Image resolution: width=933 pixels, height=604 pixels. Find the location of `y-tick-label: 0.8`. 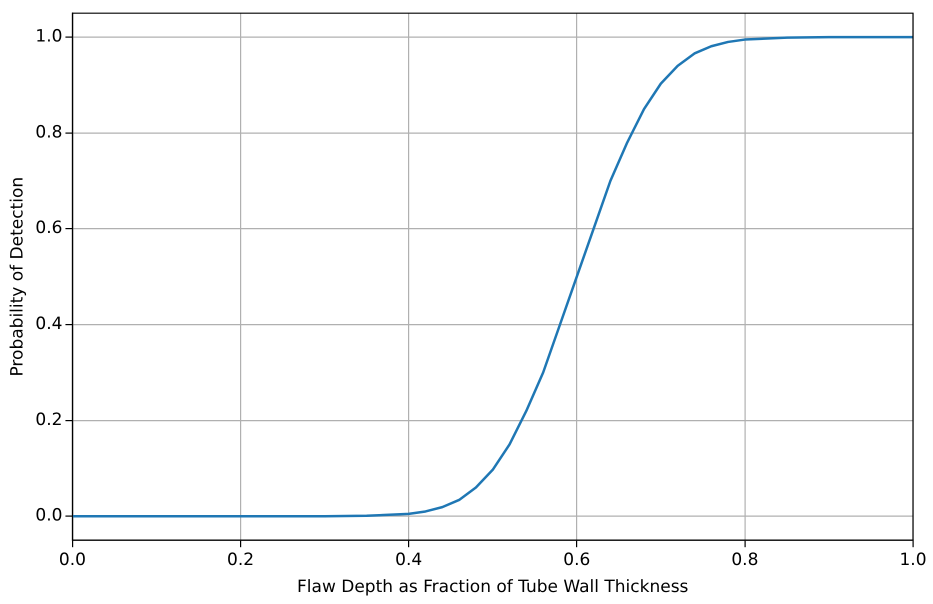

y-tick-label: 0.8 is located at coordinates (48, 132).